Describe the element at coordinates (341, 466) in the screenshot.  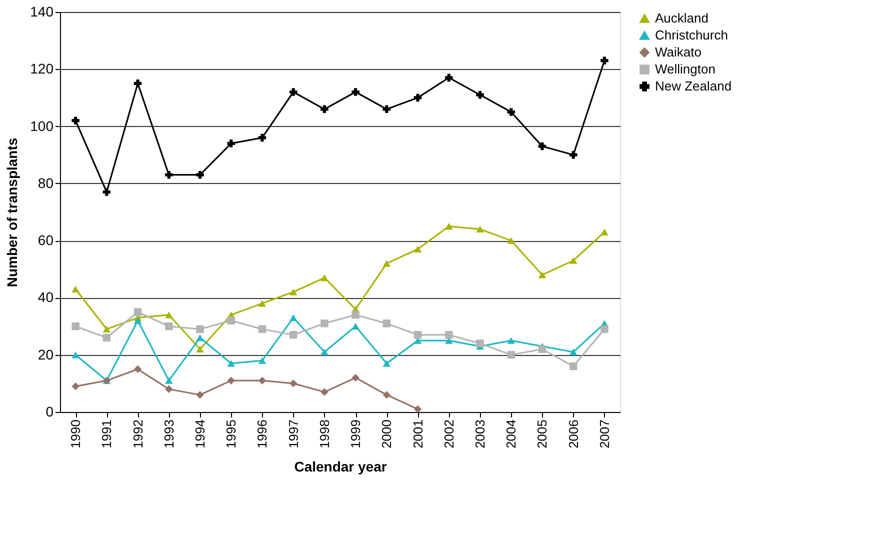
I see `x-axis-title: Calendar year` at that location.